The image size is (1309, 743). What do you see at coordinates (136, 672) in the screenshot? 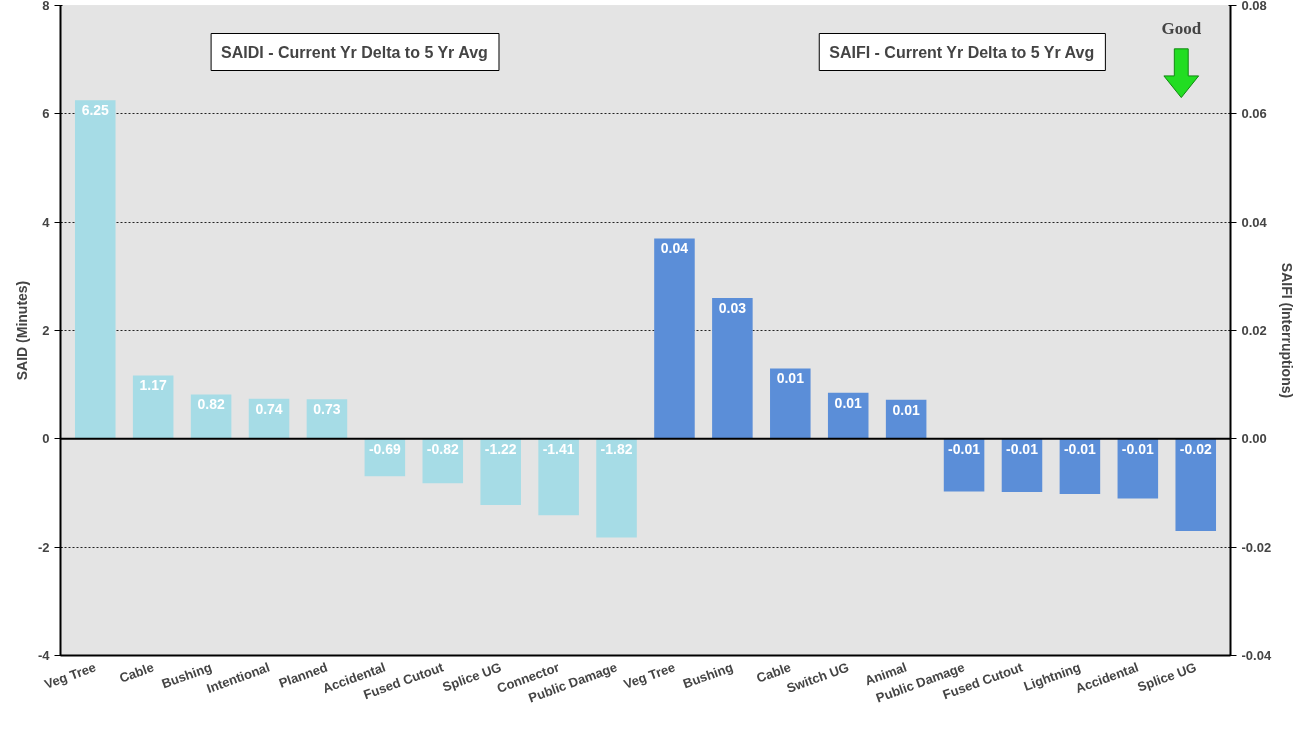
I see `x-tick-label: Cable` at bounding box center [136, 672].